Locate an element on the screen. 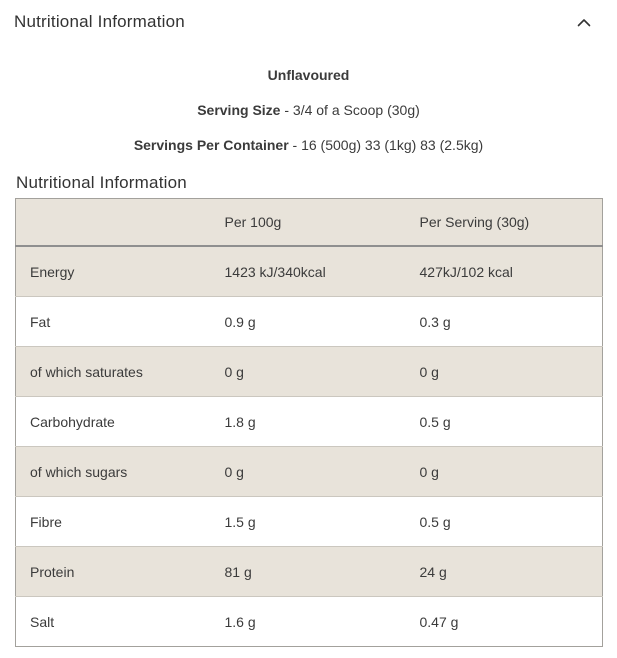 This screenshot has height=658, width=617. table-row: Energy 1423 kJ/340kcal 427kJ/102 kcal is located at coordinates (309, 271).